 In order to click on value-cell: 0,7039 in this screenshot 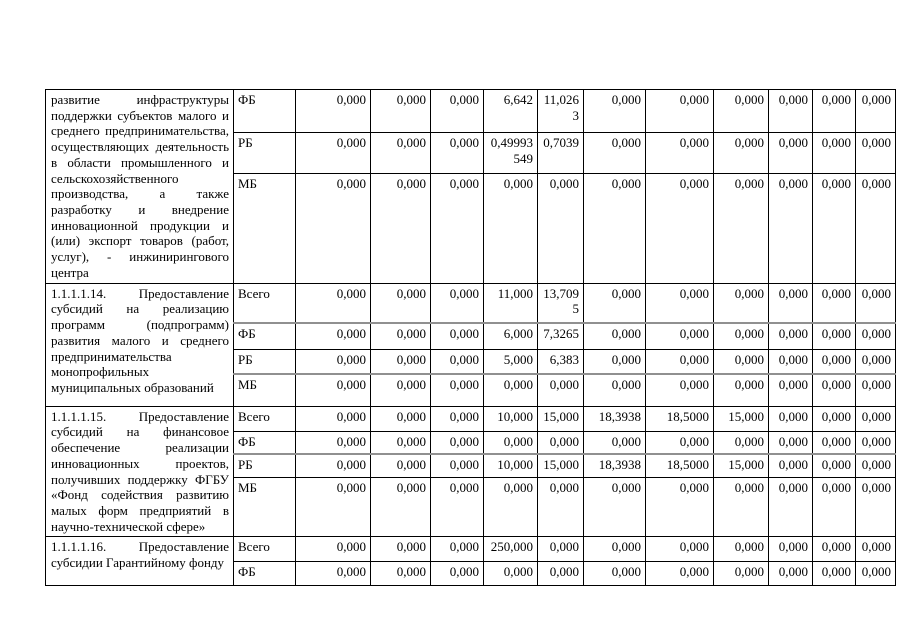, I will do `click(560, 152)`.